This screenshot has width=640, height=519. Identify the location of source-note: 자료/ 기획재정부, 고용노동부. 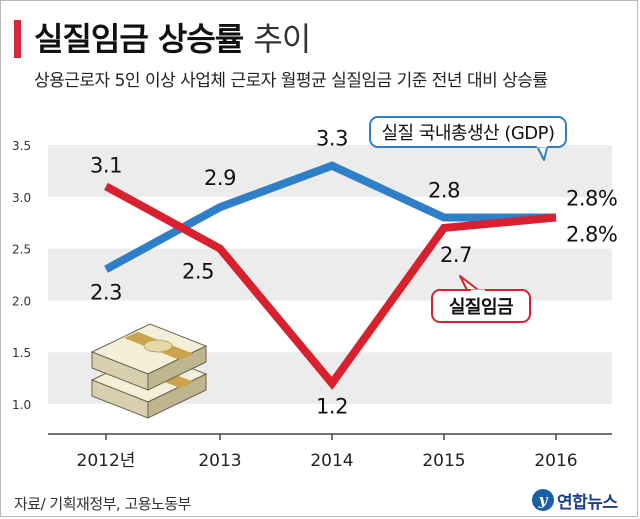
(102, 504).